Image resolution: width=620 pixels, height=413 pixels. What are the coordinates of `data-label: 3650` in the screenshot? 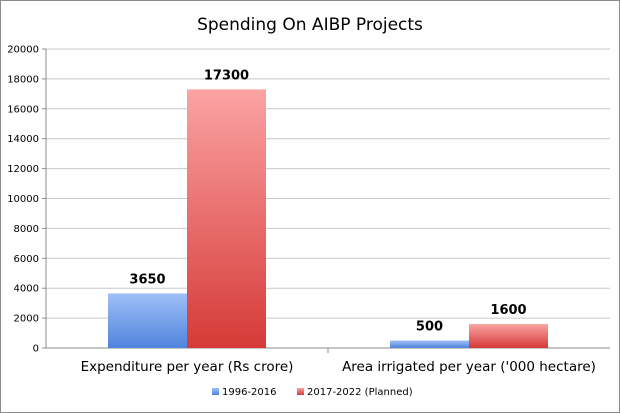 It's located at (147, 279).